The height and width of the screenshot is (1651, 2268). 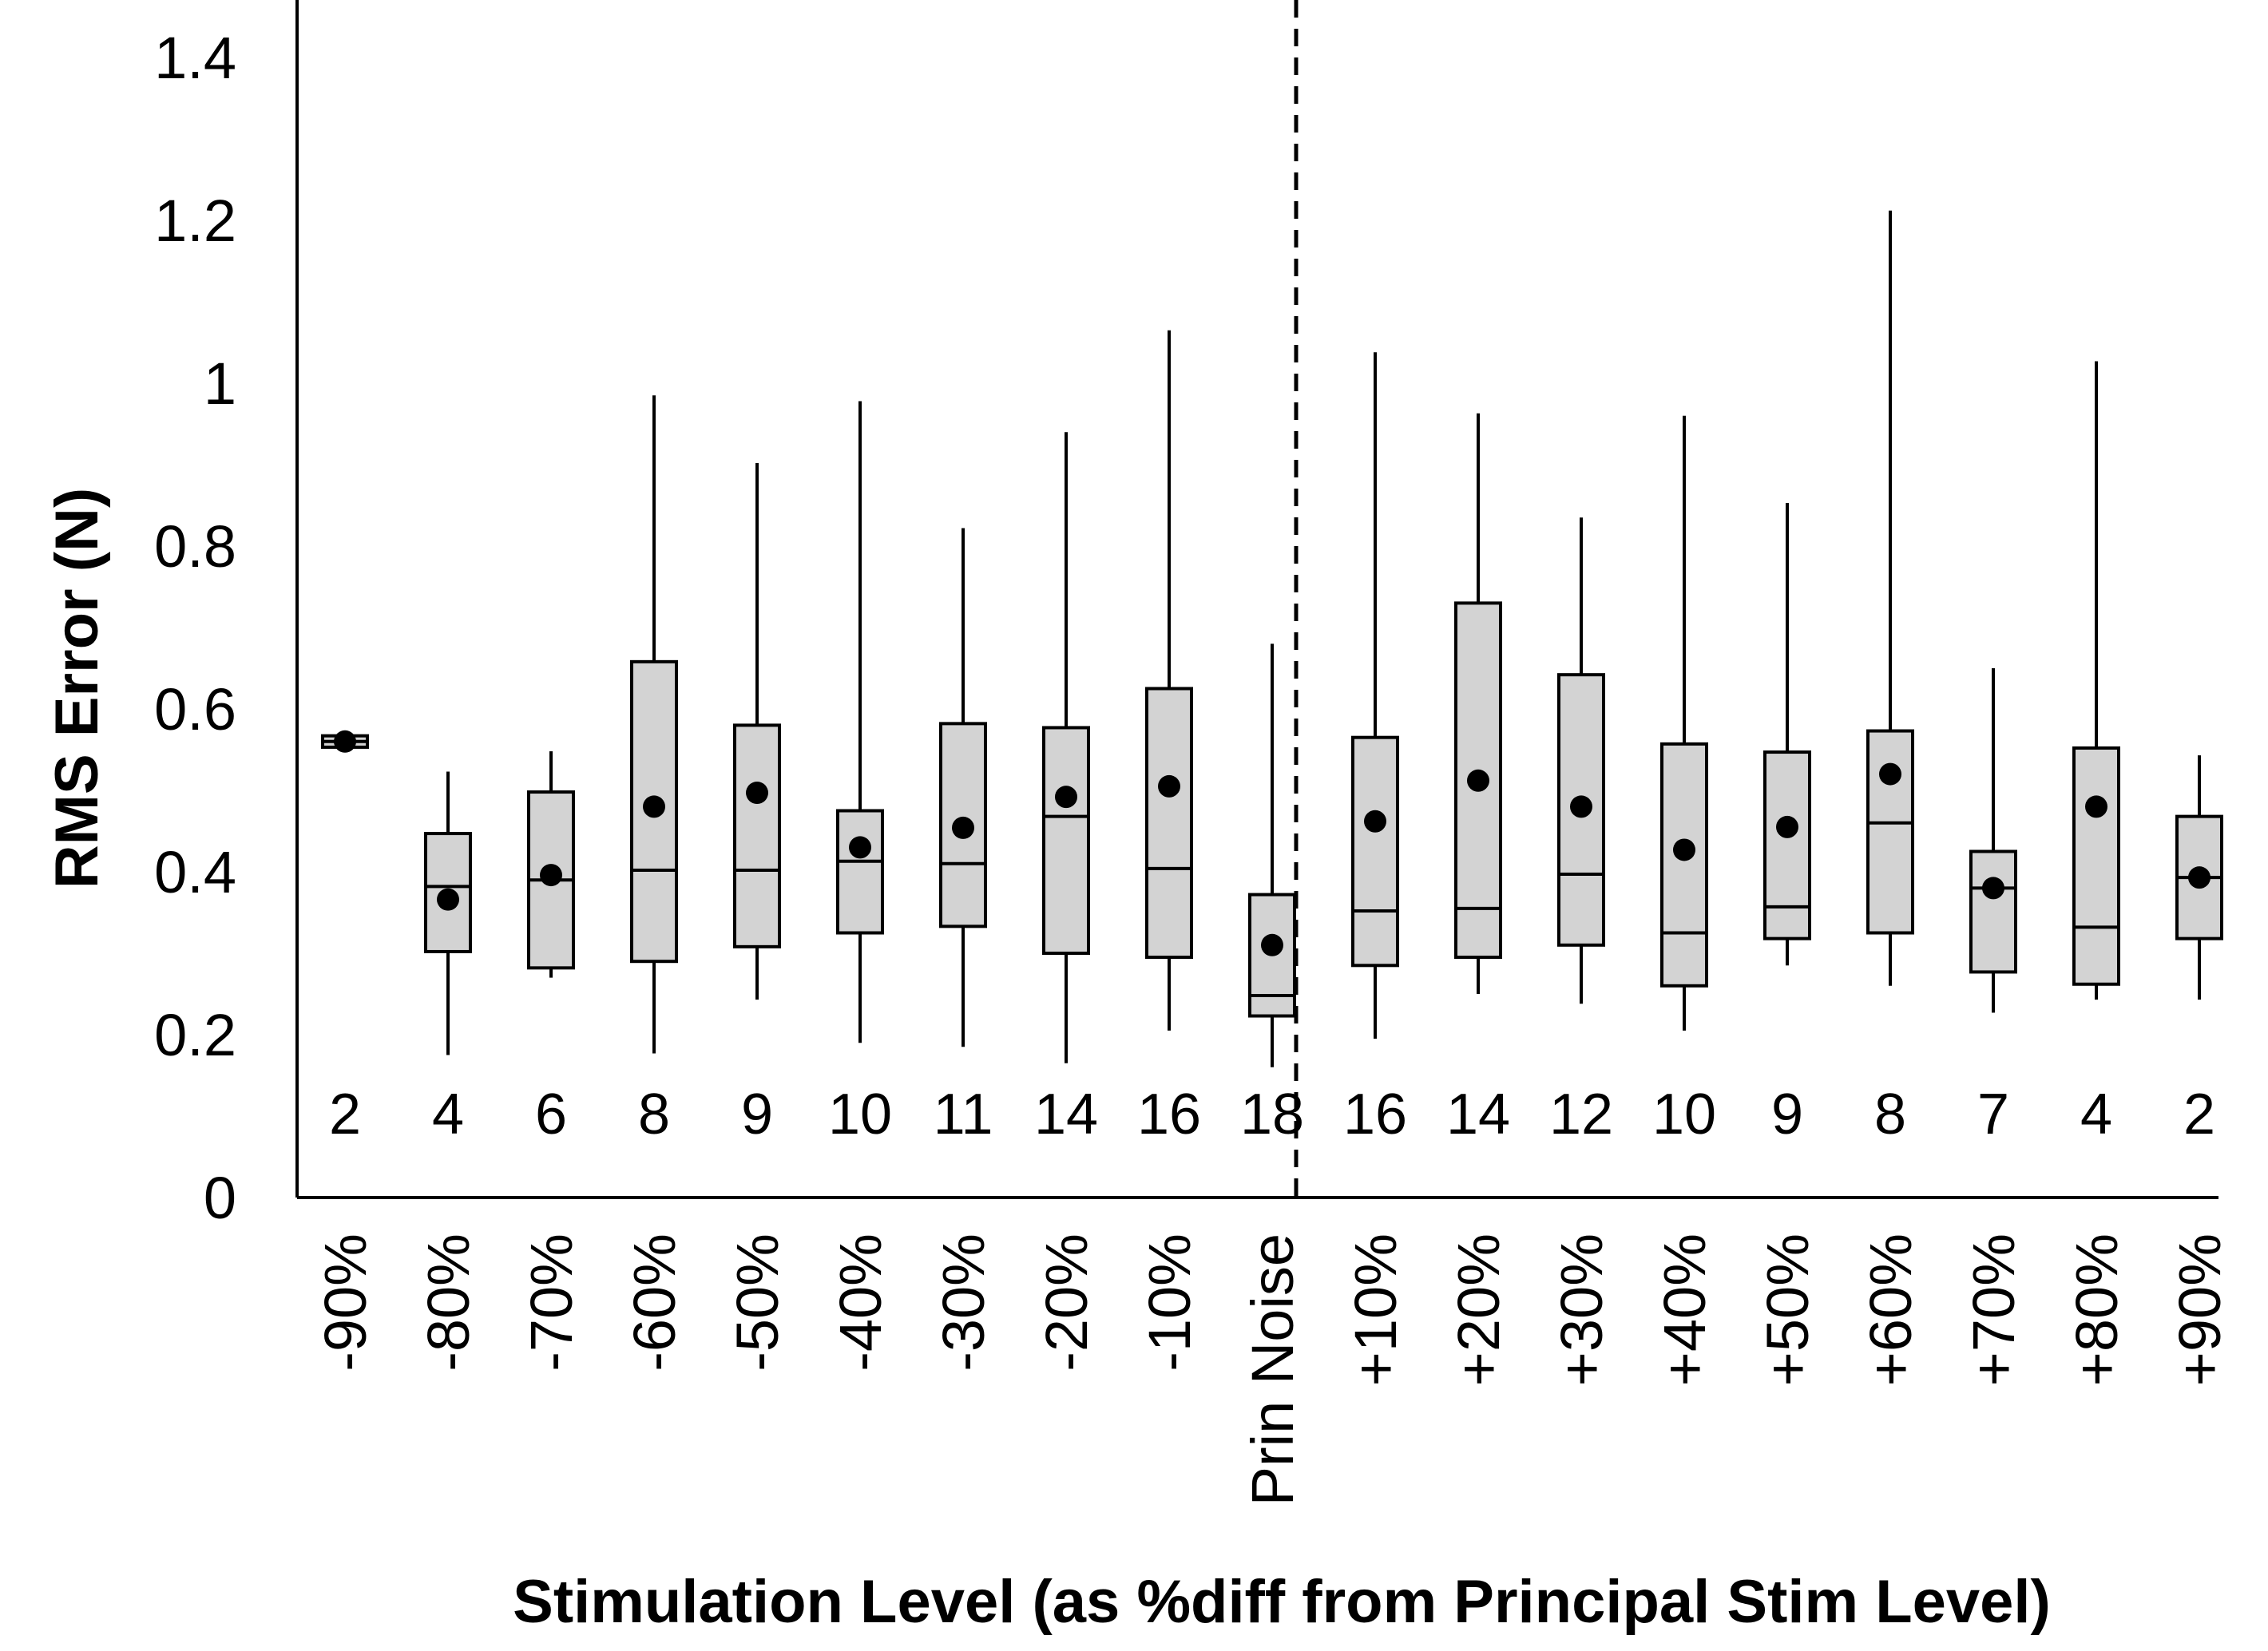 What do you see at coordinates (1891, 1309) in the screenshot?
I see `x-tick-label: +60%` at bounding box center [1891, 1309].